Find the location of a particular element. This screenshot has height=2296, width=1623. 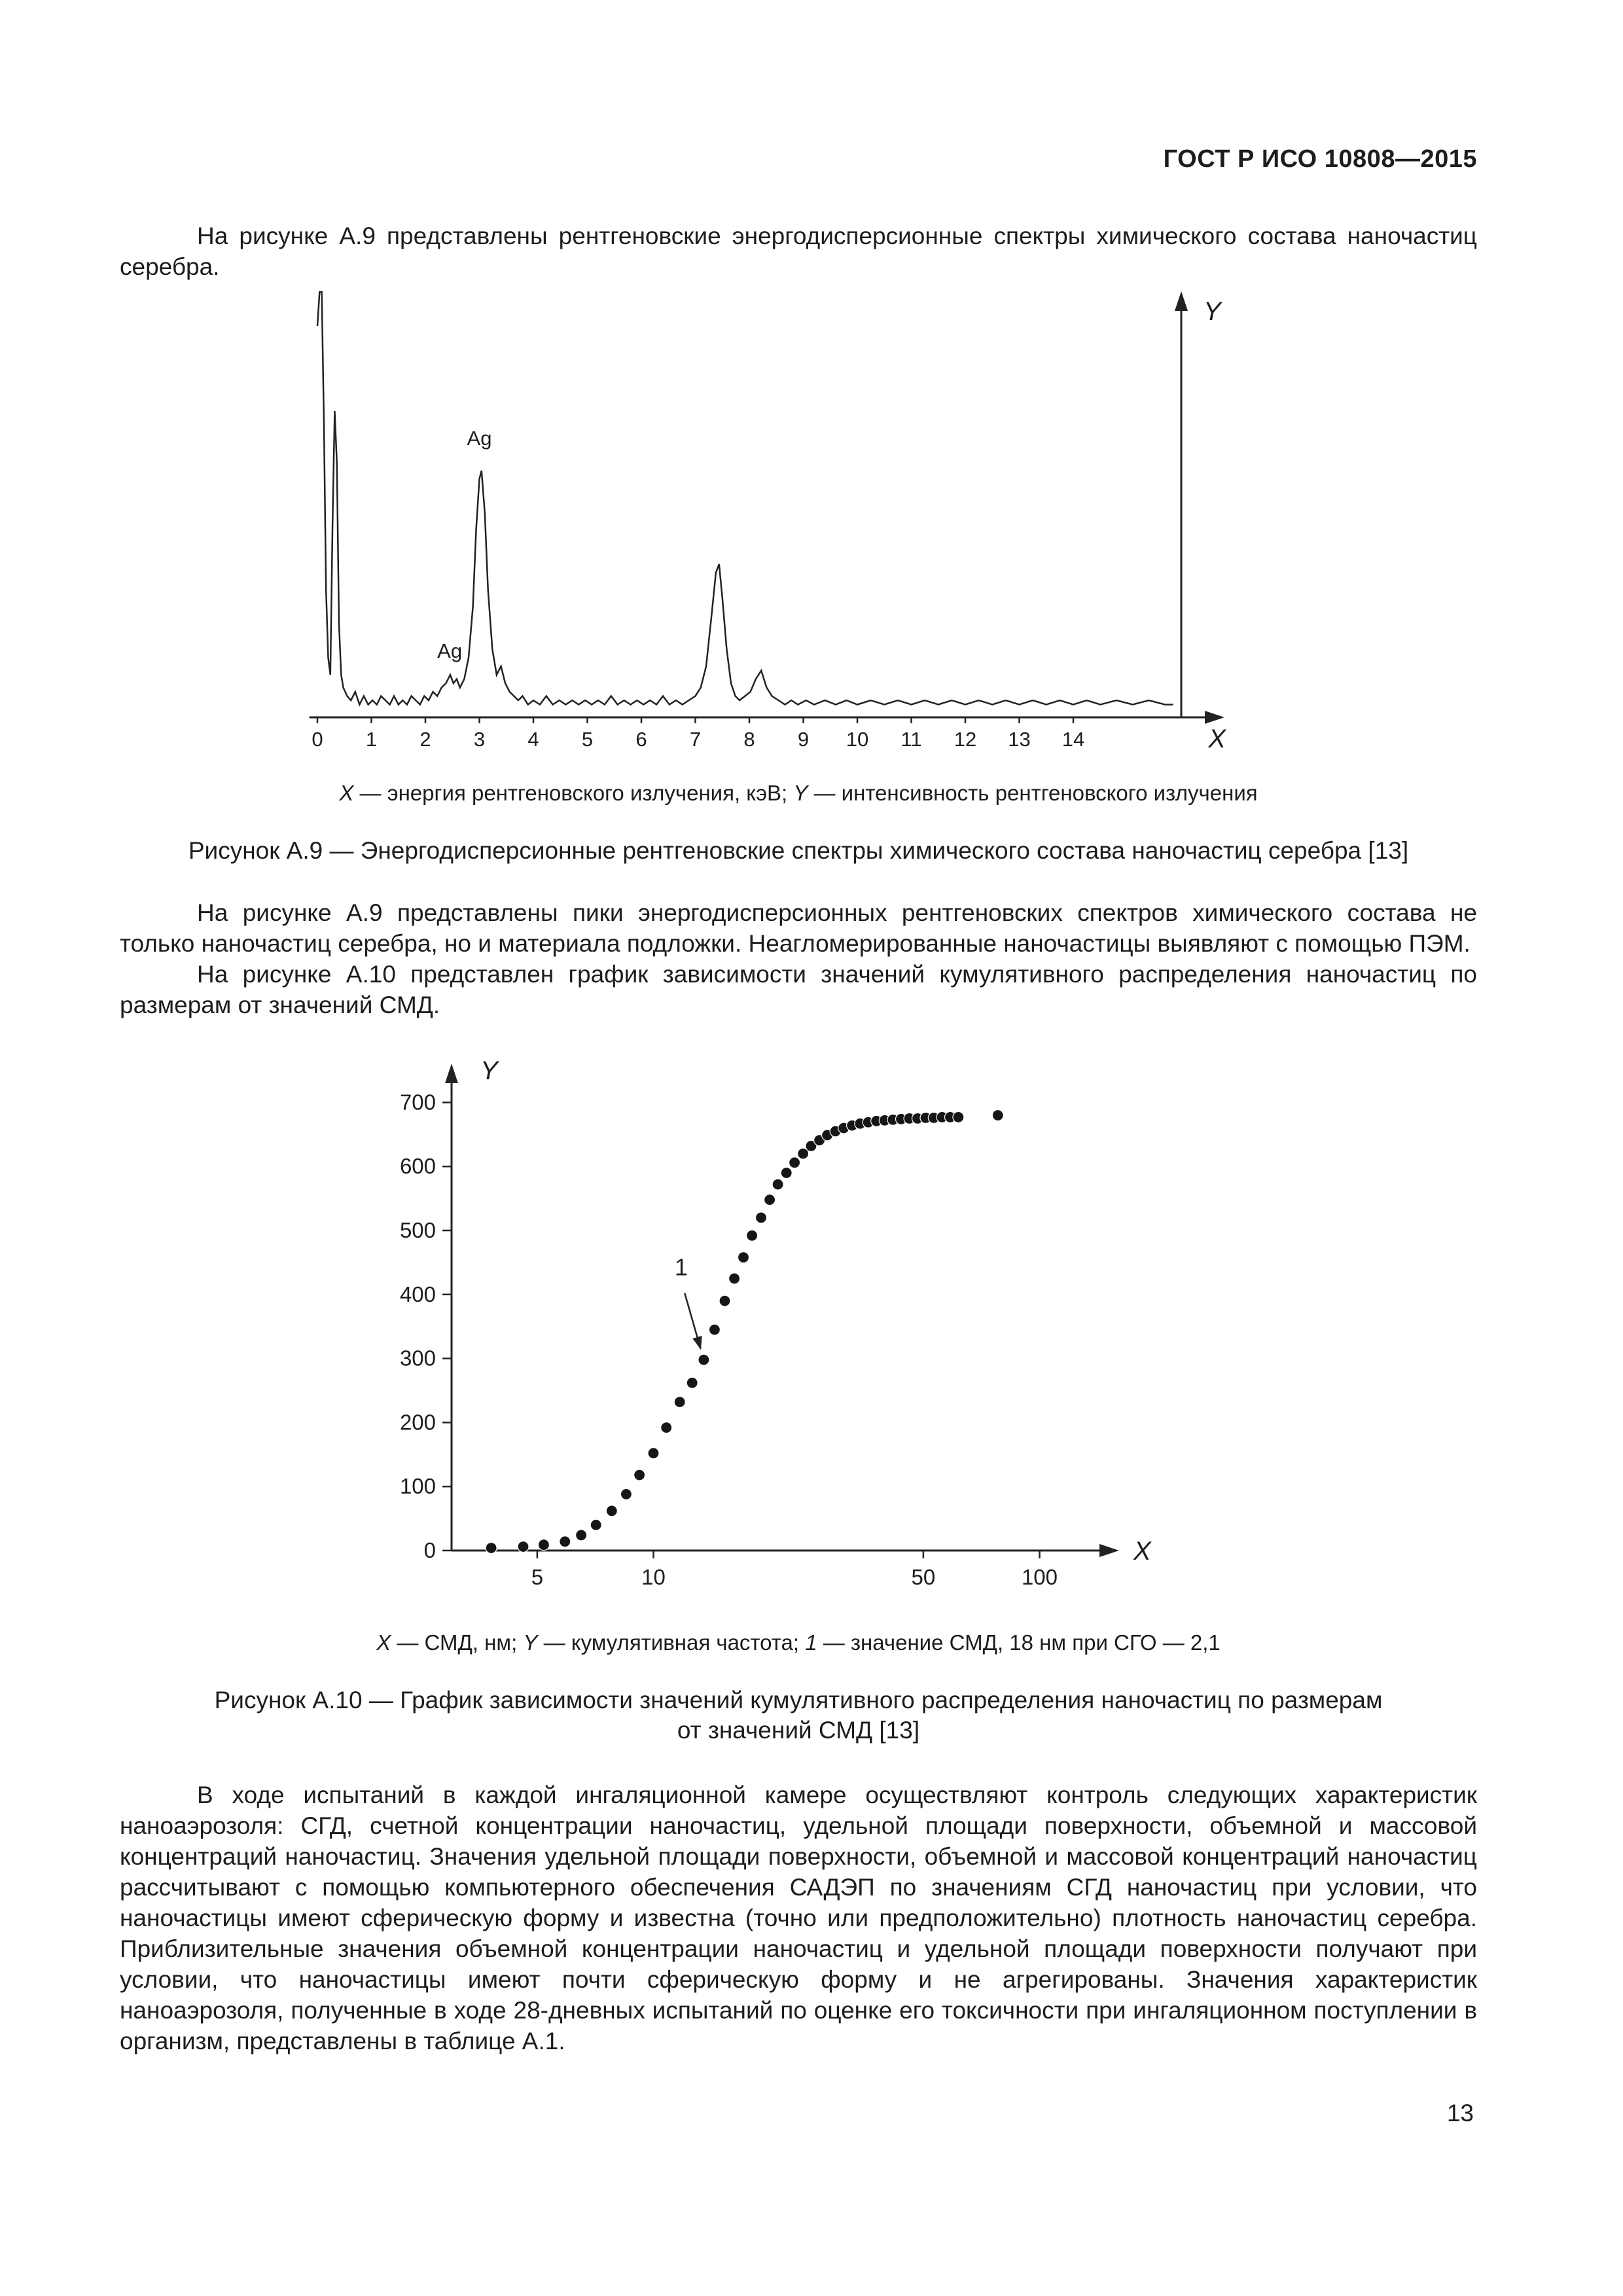

figure-a10-caption-line2: от значений СМД [13] is located at coordinates (798, 1730).